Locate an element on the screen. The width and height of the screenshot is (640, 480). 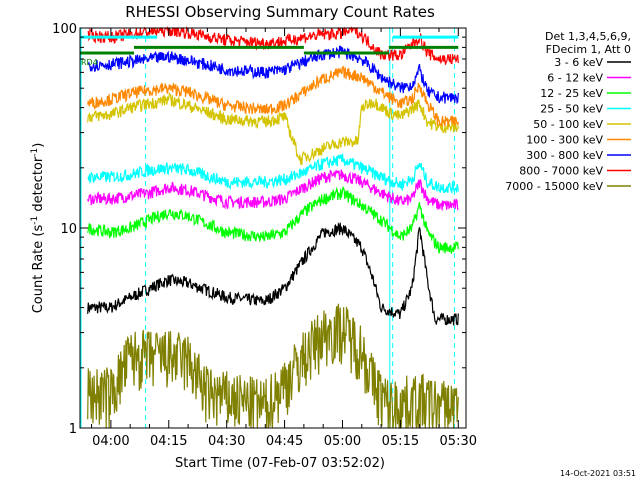
legend-header-line: Det 1,3,4,5,6,9, is located at coordinates (588, 36).